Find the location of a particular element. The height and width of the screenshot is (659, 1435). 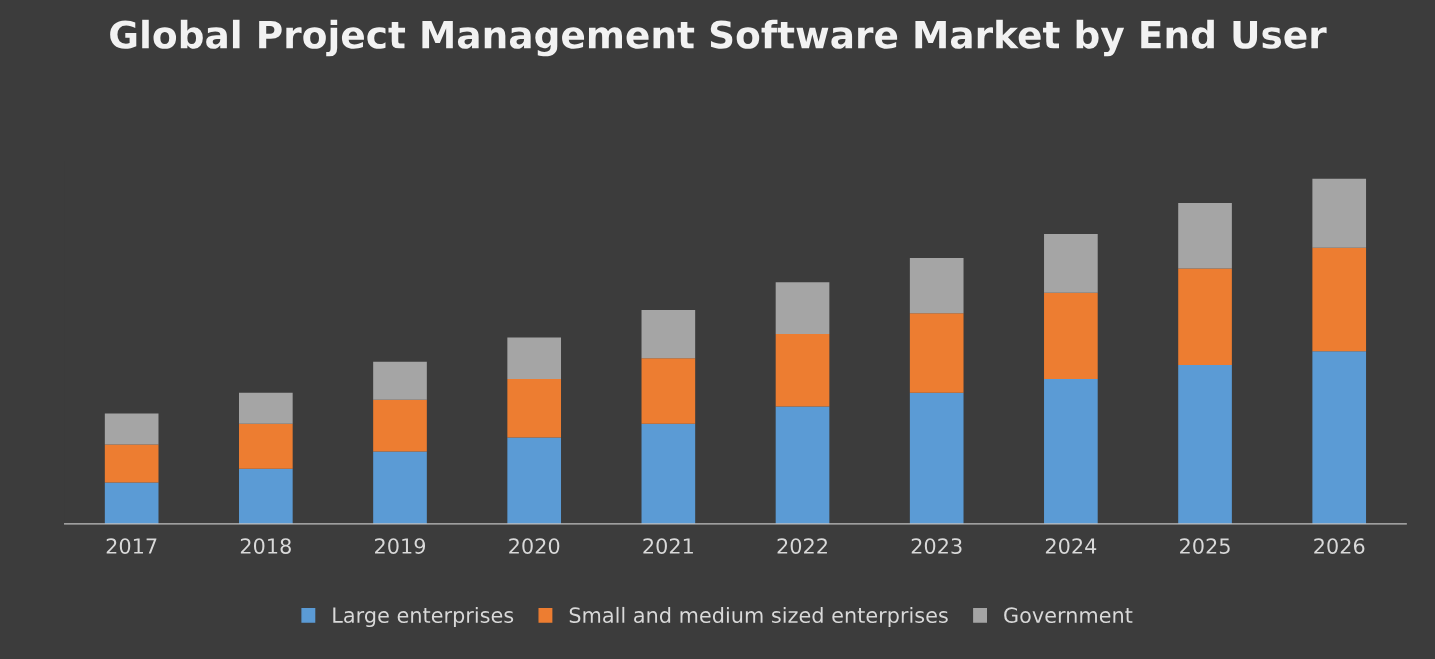

legend-label: Large enterprises is located at coordinates (423, 617).